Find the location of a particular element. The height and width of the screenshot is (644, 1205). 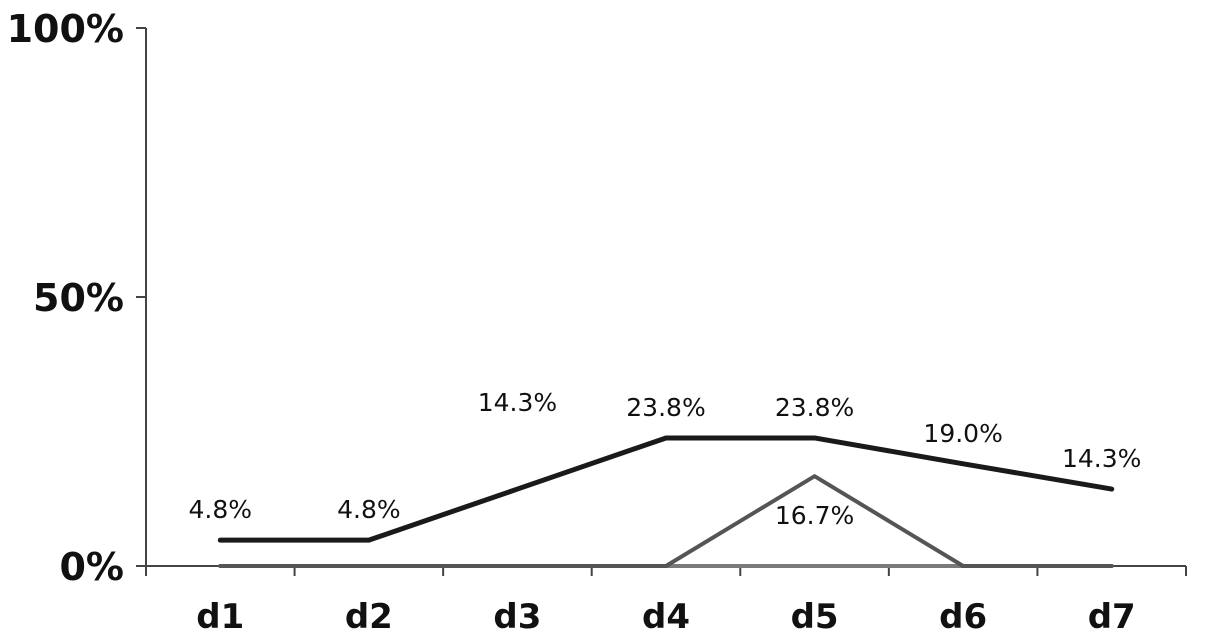

y-tick-label: 100% is located at coordinates (65, 29).